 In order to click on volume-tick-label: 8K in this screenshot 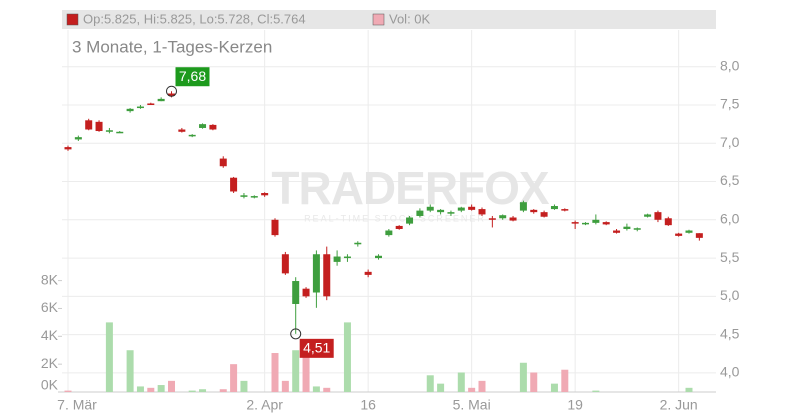, I will do `click(50, 279)`.